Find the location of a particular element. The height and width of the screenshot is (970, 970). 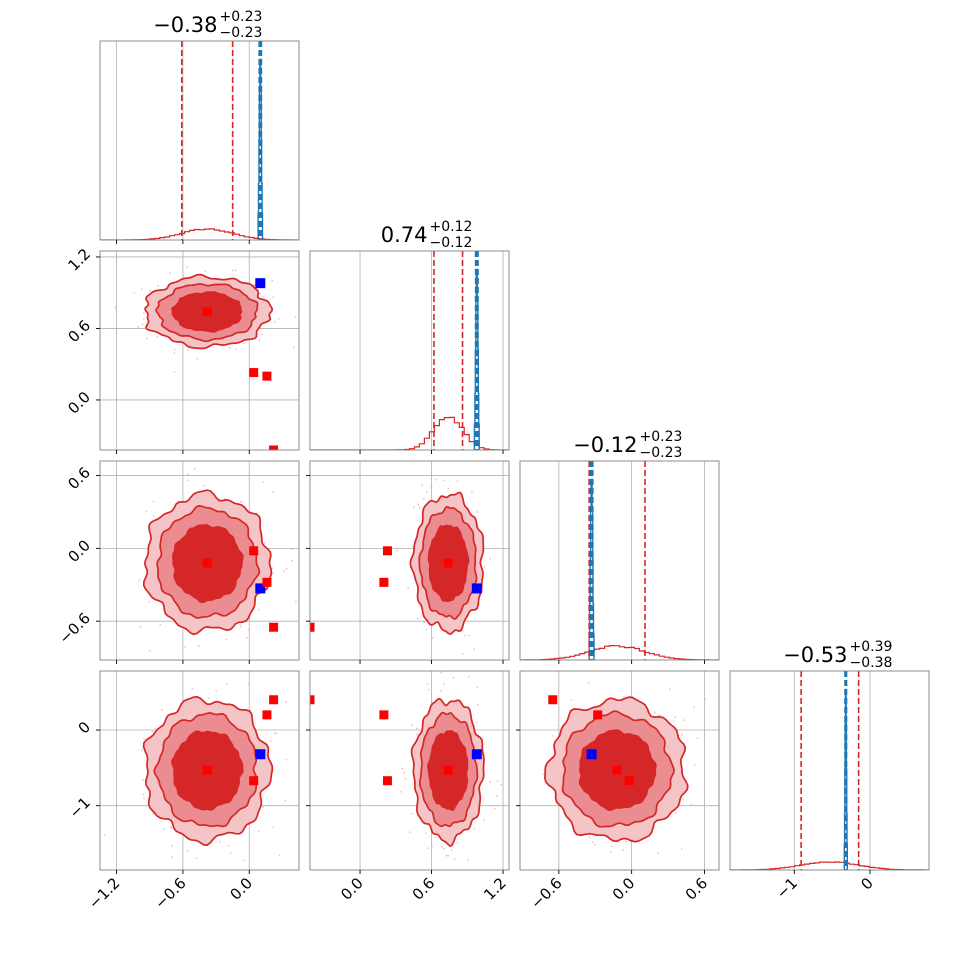

title-plus: +0.39 is located at coordinates (871, 647).